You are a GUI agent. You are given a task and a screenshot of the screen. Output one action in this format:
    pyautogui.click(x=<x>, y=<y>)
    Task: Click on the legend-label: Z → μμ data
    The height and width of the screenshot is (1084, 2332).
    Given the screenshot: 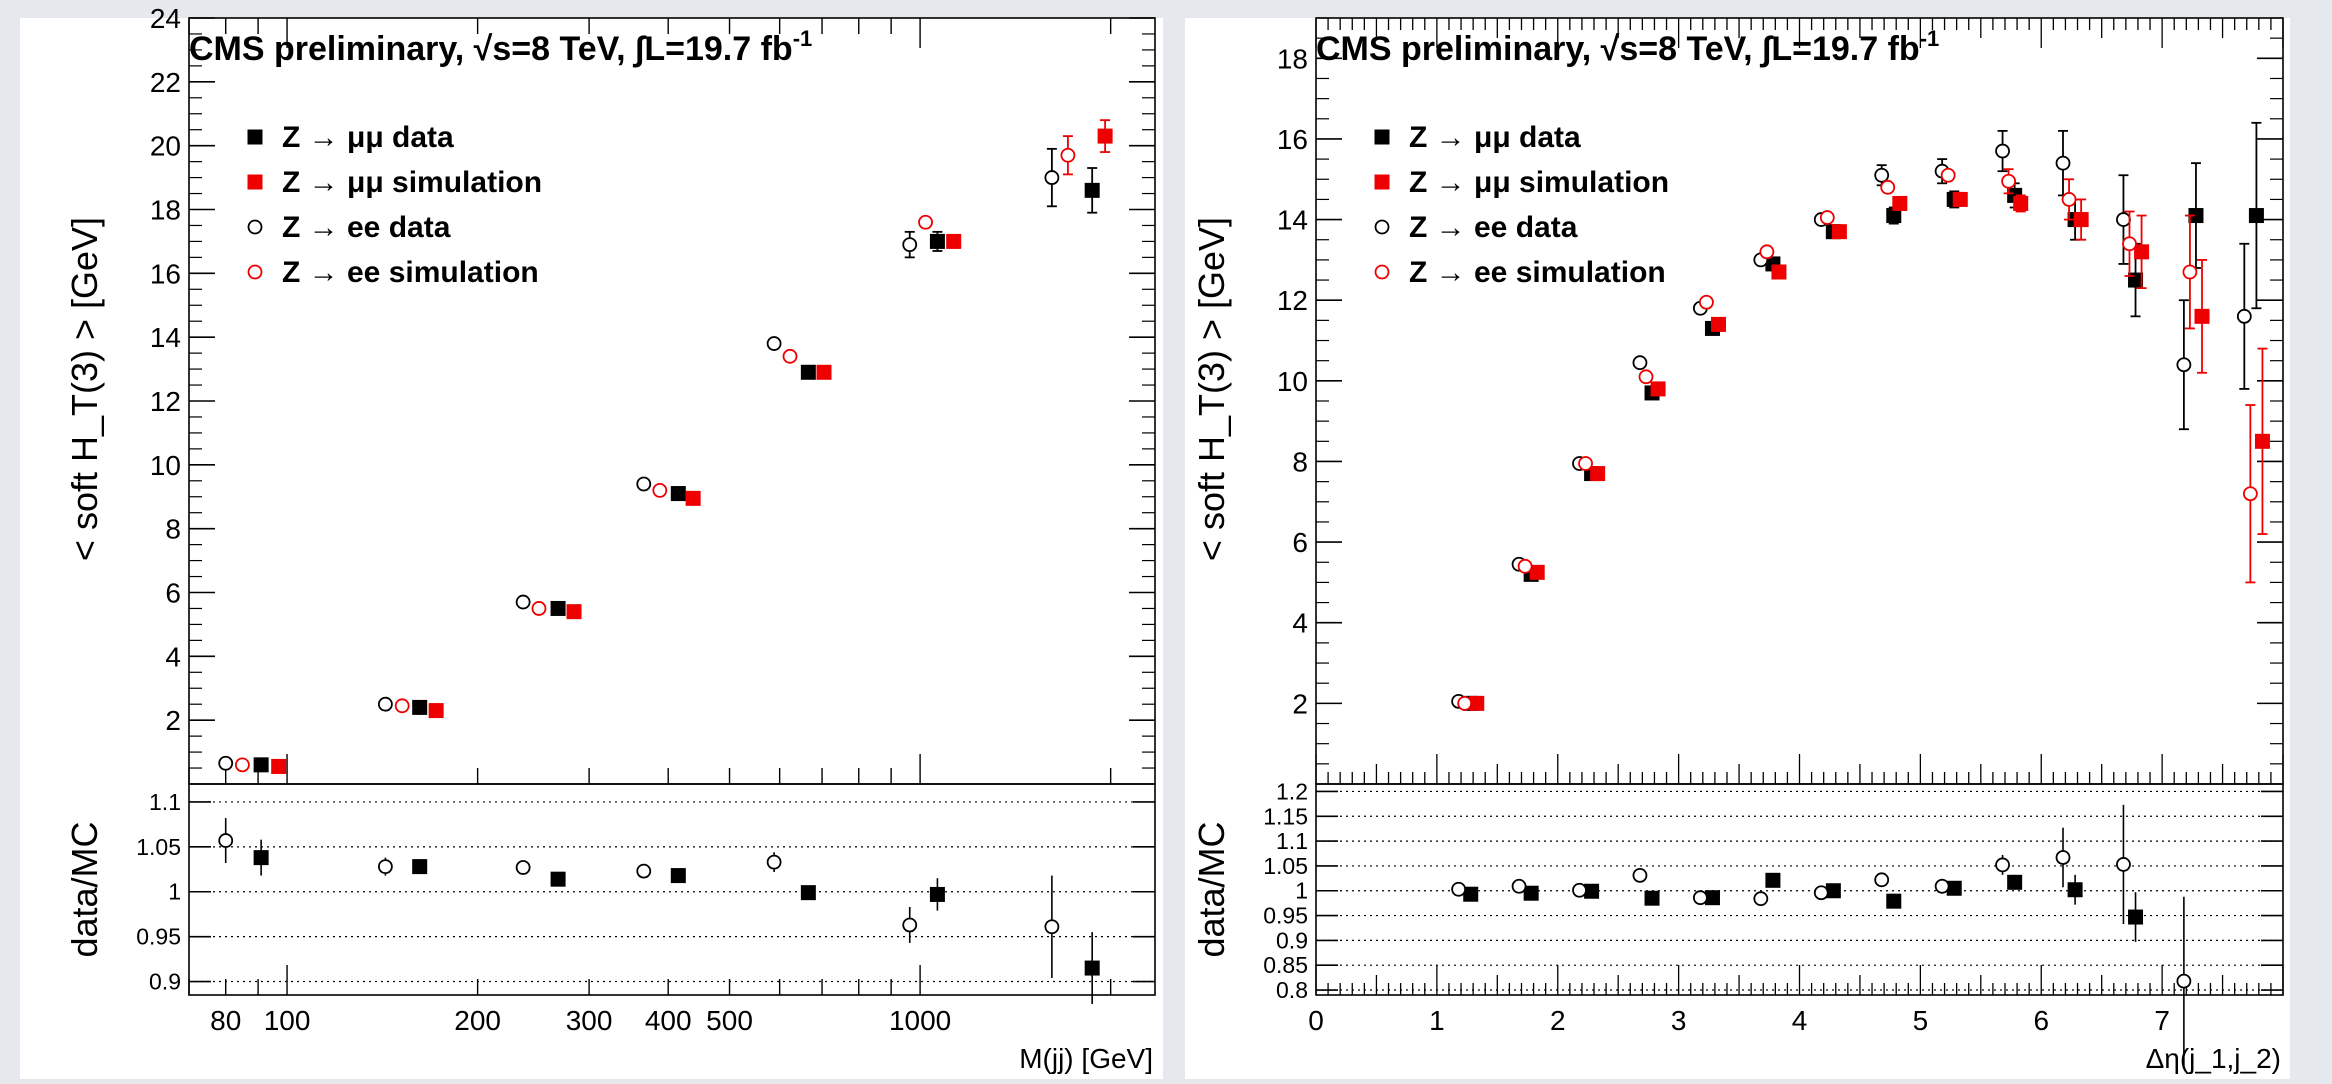 What is the action you would take?
    pyautogui.click(x=1495, y=137)
    